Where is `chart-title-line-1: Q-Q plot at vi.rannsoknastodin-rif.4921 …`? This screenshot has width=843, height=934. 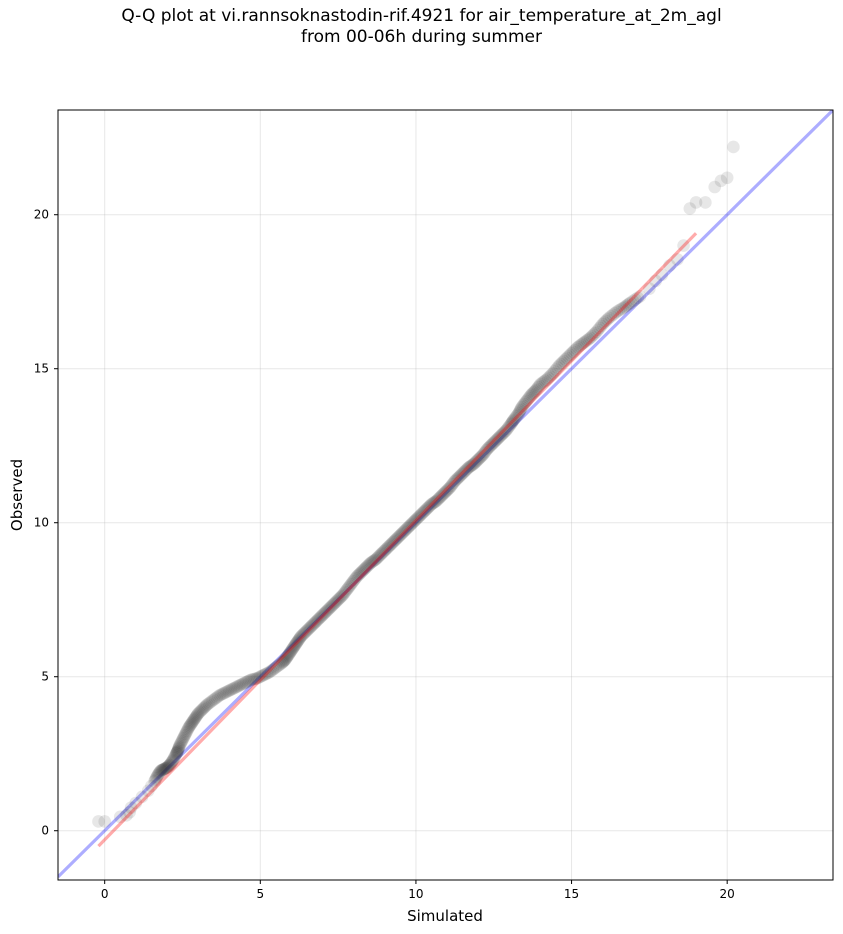
chart-title-line-1: Q-Q plot at vi.rannsoknastodin-rif.4921 … is located at coordinates (421, 16).